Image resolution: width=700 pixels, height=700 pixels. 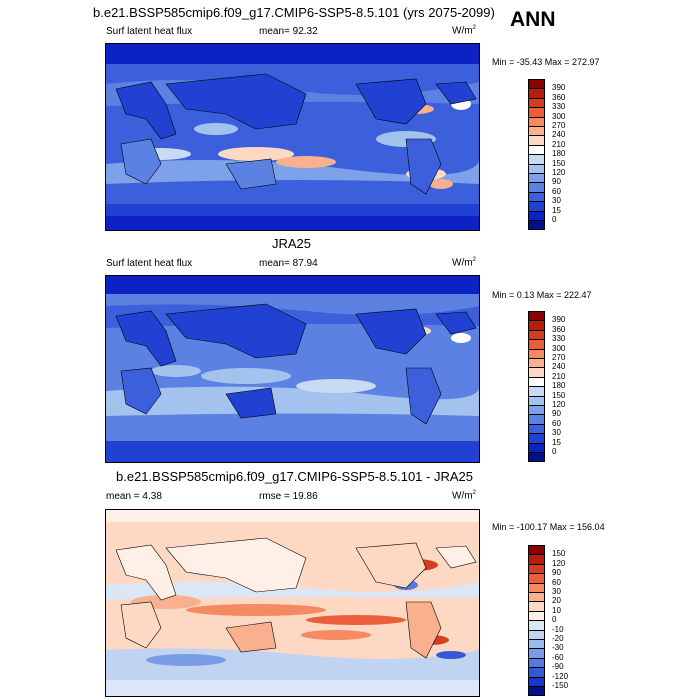 What do you see at coordinates (464, 31) in the screenshot?
I see `panel-1-units: W/m2` at bounding box center [464, 31].